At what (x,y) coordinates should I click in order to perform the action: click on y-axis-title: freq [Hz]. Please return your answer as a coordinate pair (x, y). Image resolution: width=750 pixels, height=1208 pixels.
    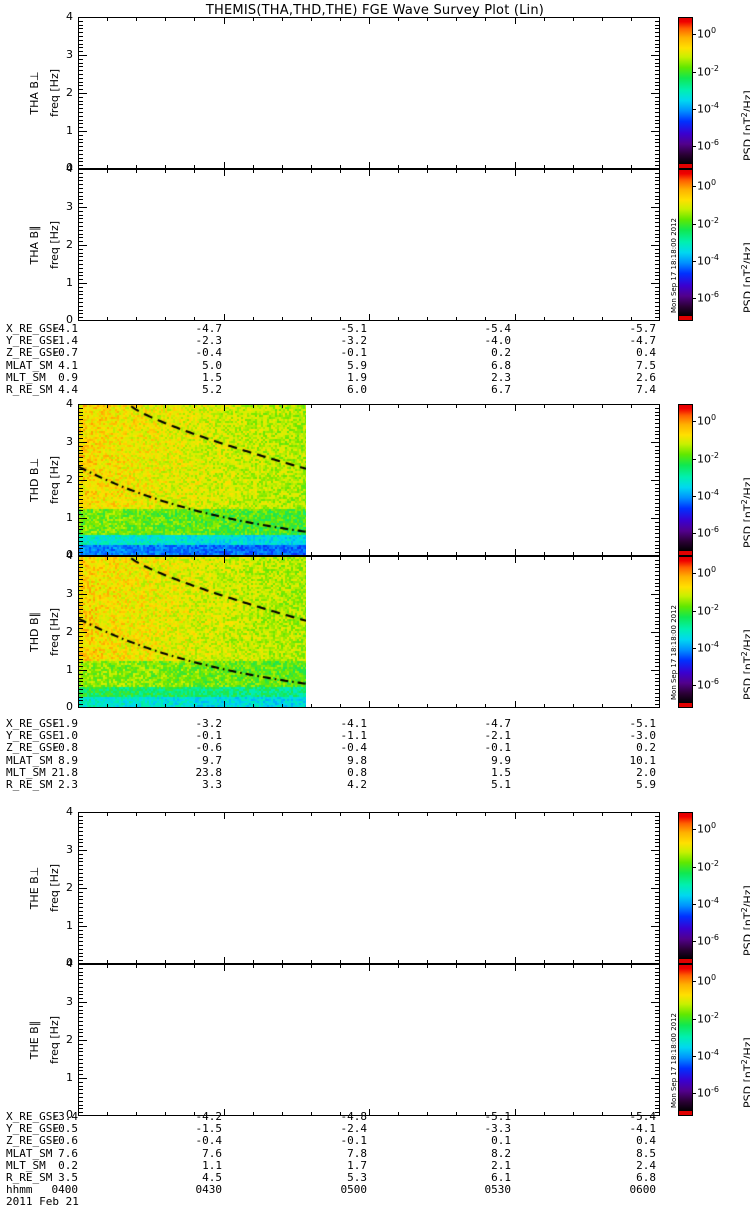
    Looking at the image, I should click on (54, 480).